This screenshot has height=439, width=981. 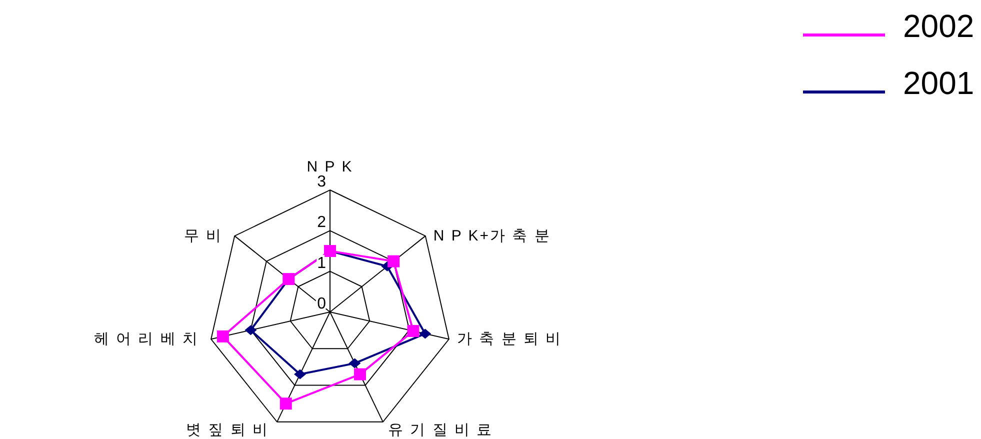 I want to click on spoke-label: 유 기 질 비 료, so click(x=441, y=429).